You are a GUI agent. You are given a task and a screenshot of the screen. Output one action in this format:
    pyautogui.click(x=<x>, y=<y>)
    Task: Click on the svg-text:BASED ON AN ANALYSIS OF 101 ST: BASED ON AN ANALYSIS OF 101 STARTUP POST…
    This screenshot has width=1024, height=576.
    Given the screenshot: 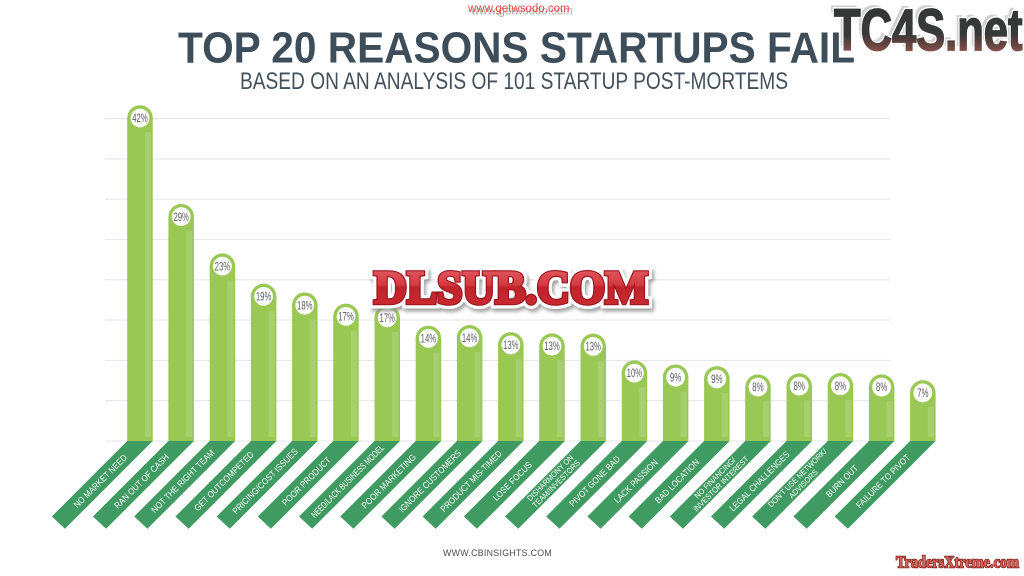 What is the action you would take?
    pyautogui.click(x=514, y=82)
    